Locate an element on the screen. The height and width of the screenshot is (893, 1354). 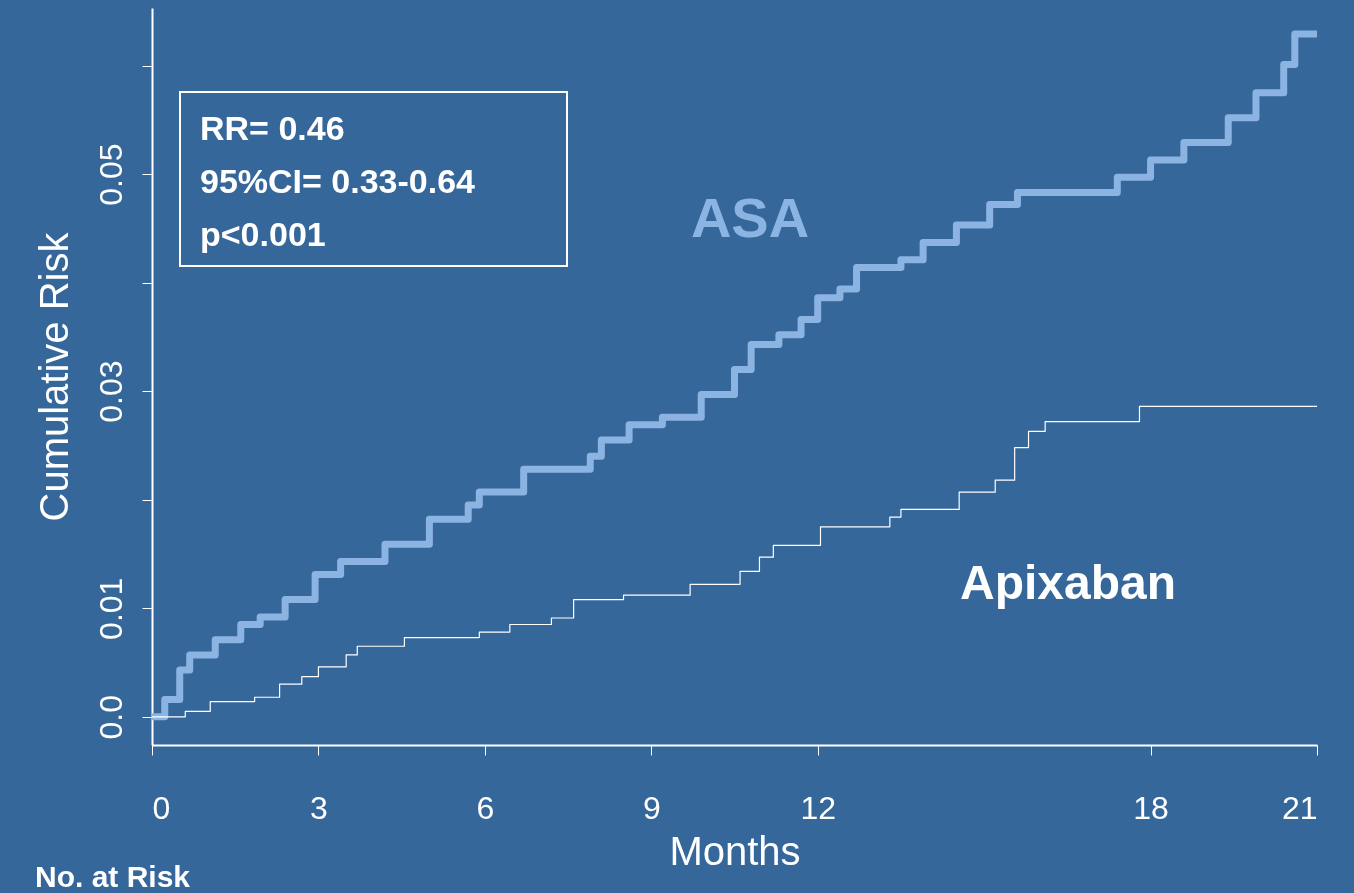
x-tick-label: 18 is located at coordinates (1151, 807).